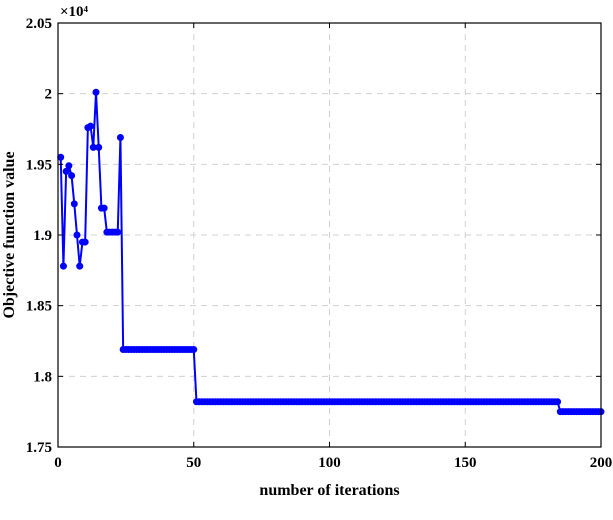 The image size is (613, 520). Describe the element at coordinates (601, 463) in the screenshot. I see `x-tick-label-4: 200` at that location.